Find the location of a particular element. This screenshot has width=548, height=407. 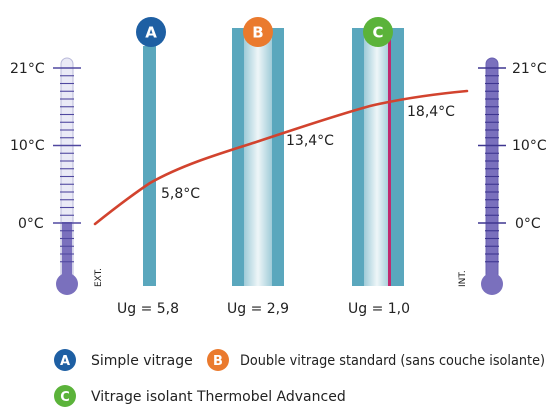

legend-label: Vitrage isolant Thermobel Advanced is located at coordinates (218, 397).